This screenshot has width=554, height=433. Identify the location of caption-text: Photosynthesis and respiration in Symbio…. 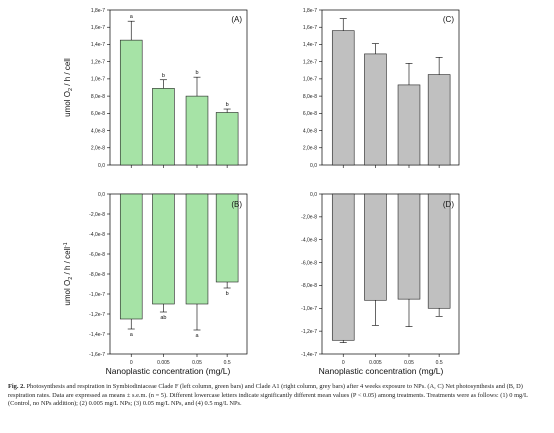
(268, 395).